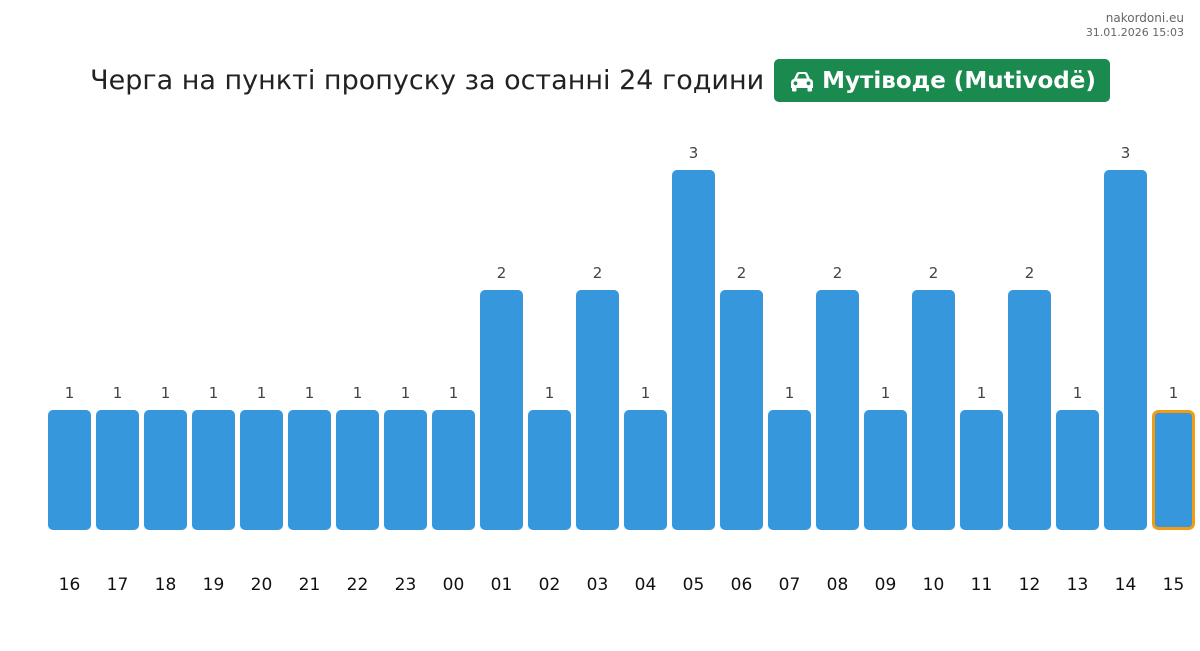  What do you see at coordinates (502, 585) in the screenshot?
I see `tick-label-01: 01` at bounding box center [502, 585].